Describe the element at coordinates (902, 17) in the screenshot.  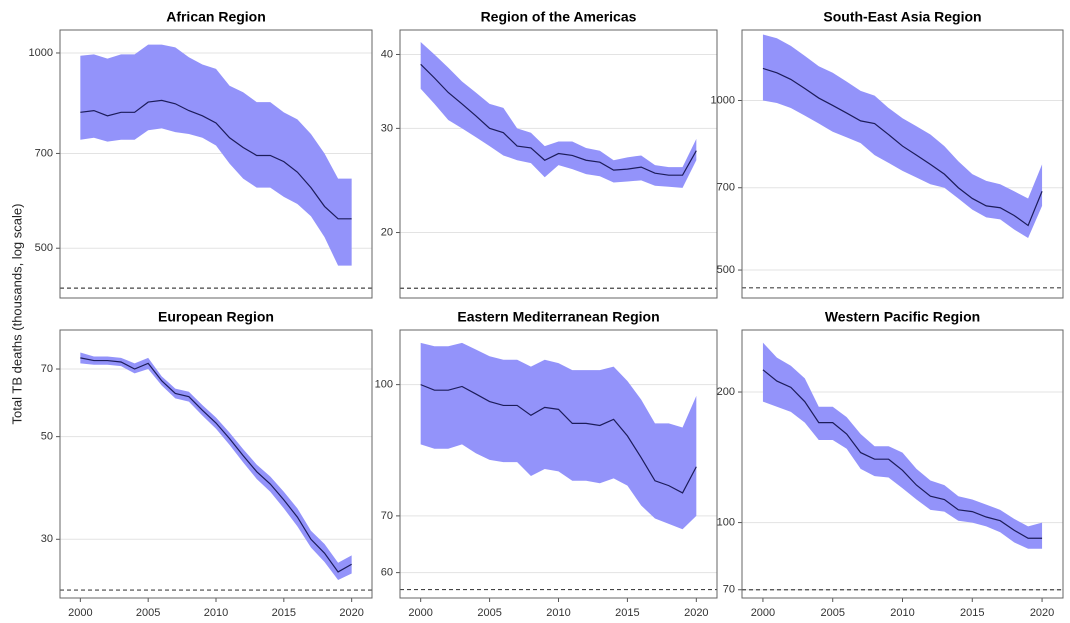
I see `panel-title: South-East Asia Region` at that location.